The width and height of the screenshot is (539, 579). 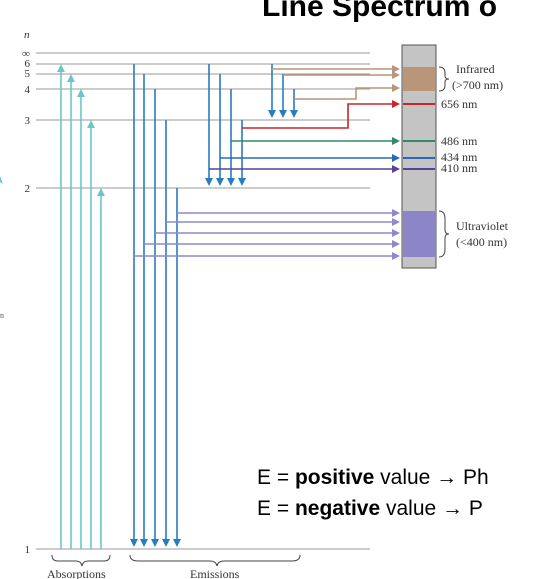 What do you see at coordinates (26, 54) in the screenshot?
I see `level-label-inf: ∞` at bounding box center [26, 54].